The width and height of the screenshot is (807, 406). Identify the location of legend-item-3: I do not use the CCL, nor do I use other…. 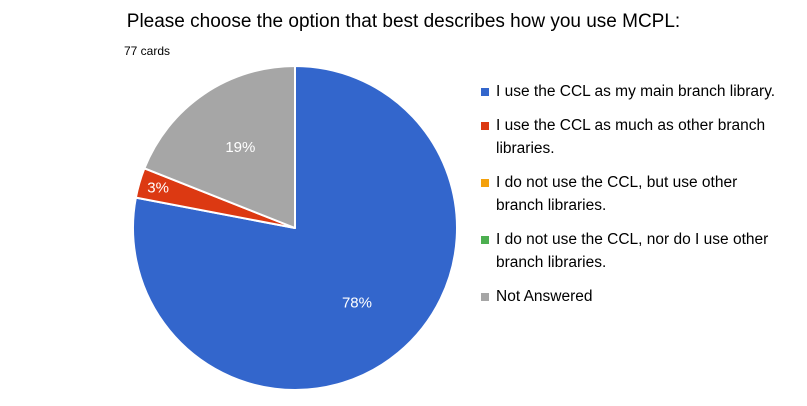
(631, 251).